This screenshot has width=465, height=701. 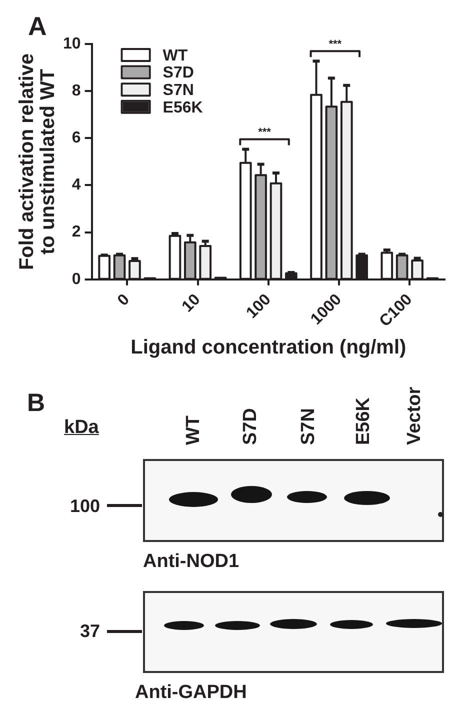 What do you see at coordinates (76, 185) in the screenshot?
I see `y-tick-label: 4` at bounding box center [76, 185].